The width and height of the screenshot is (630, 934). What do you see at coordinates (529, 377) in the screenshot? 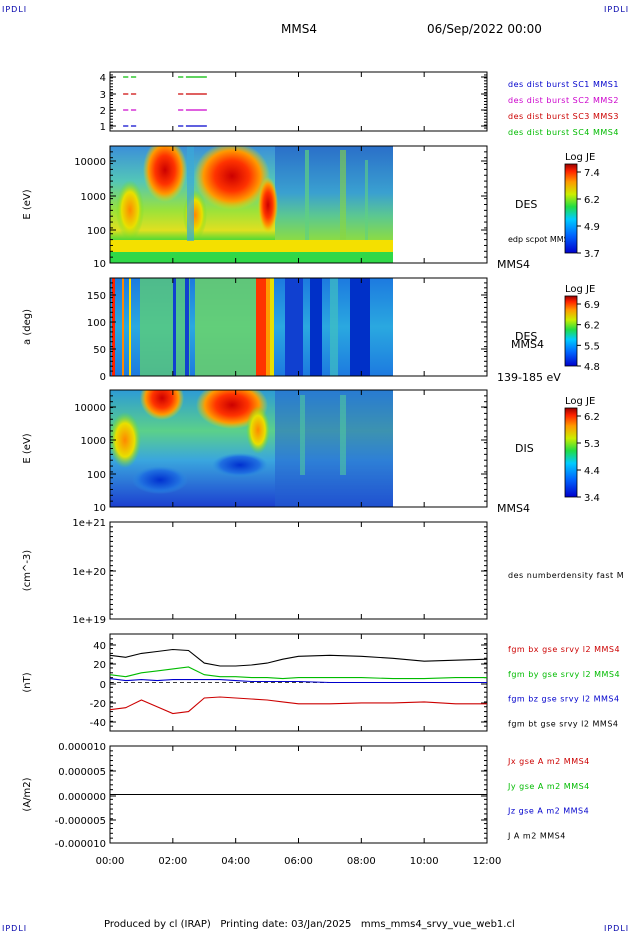
I see `panel-bottom-label: 139-185 eV` at bounding box center [529, 377].